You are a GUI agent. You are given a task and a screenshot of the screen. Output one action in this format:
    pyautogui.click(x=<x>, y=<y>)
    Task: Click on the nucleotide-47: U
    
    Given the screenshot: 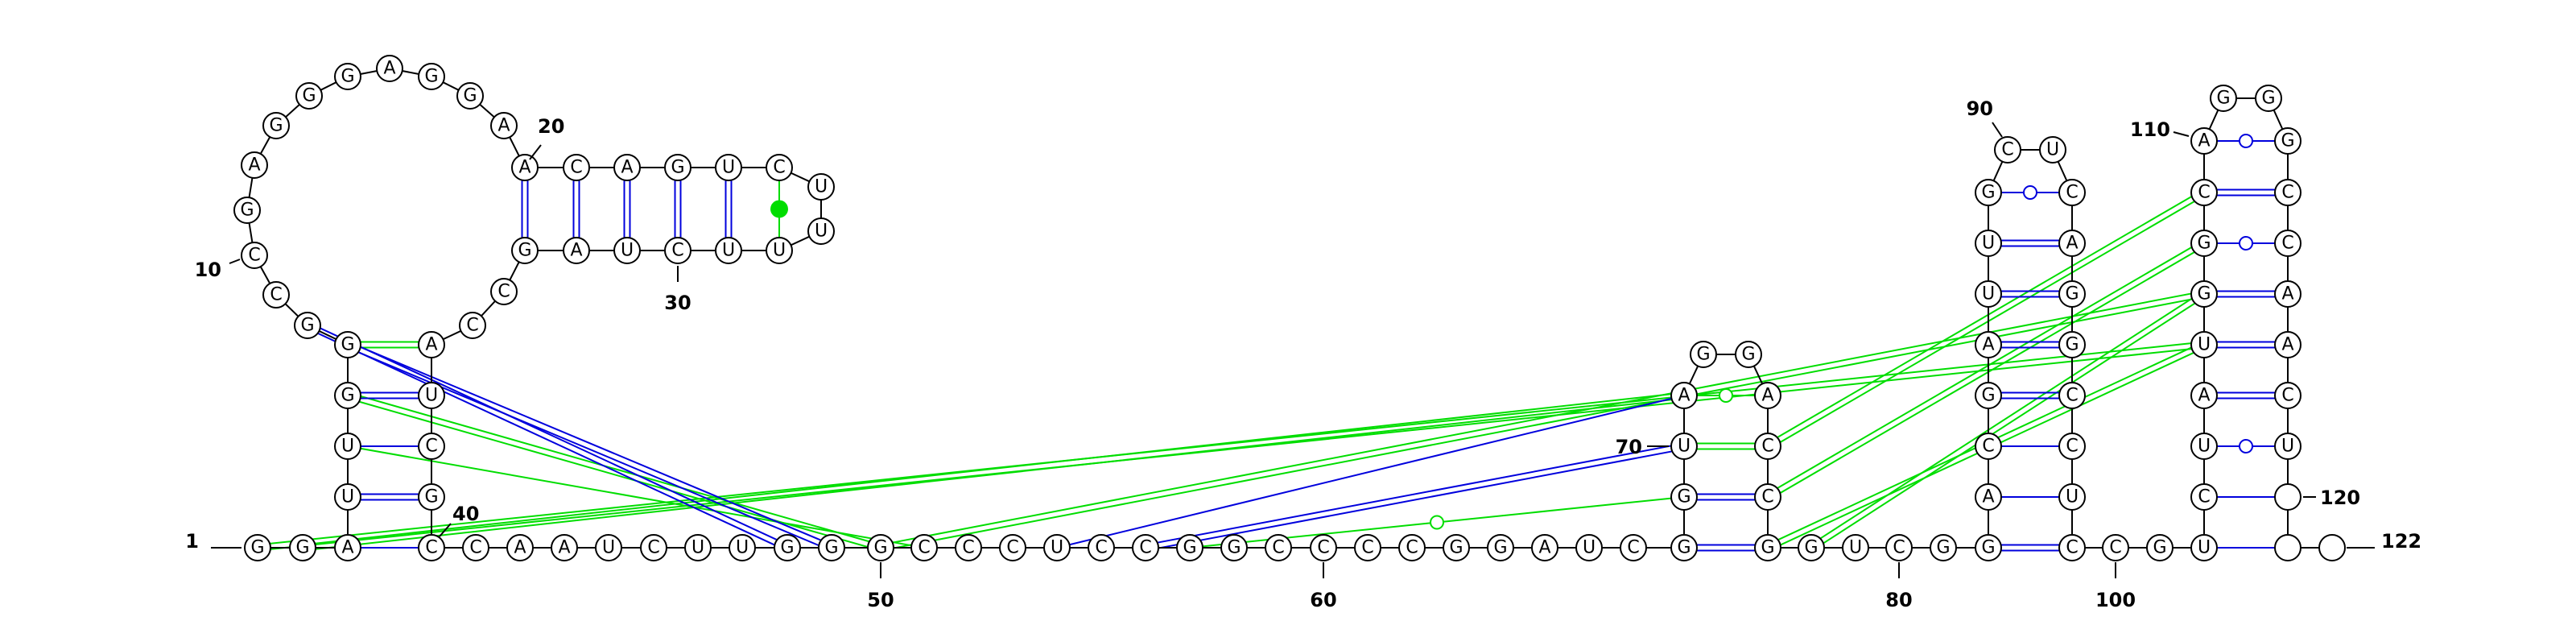 What is the action you would take?
    pyautogui.click(x=742, y=547)
    